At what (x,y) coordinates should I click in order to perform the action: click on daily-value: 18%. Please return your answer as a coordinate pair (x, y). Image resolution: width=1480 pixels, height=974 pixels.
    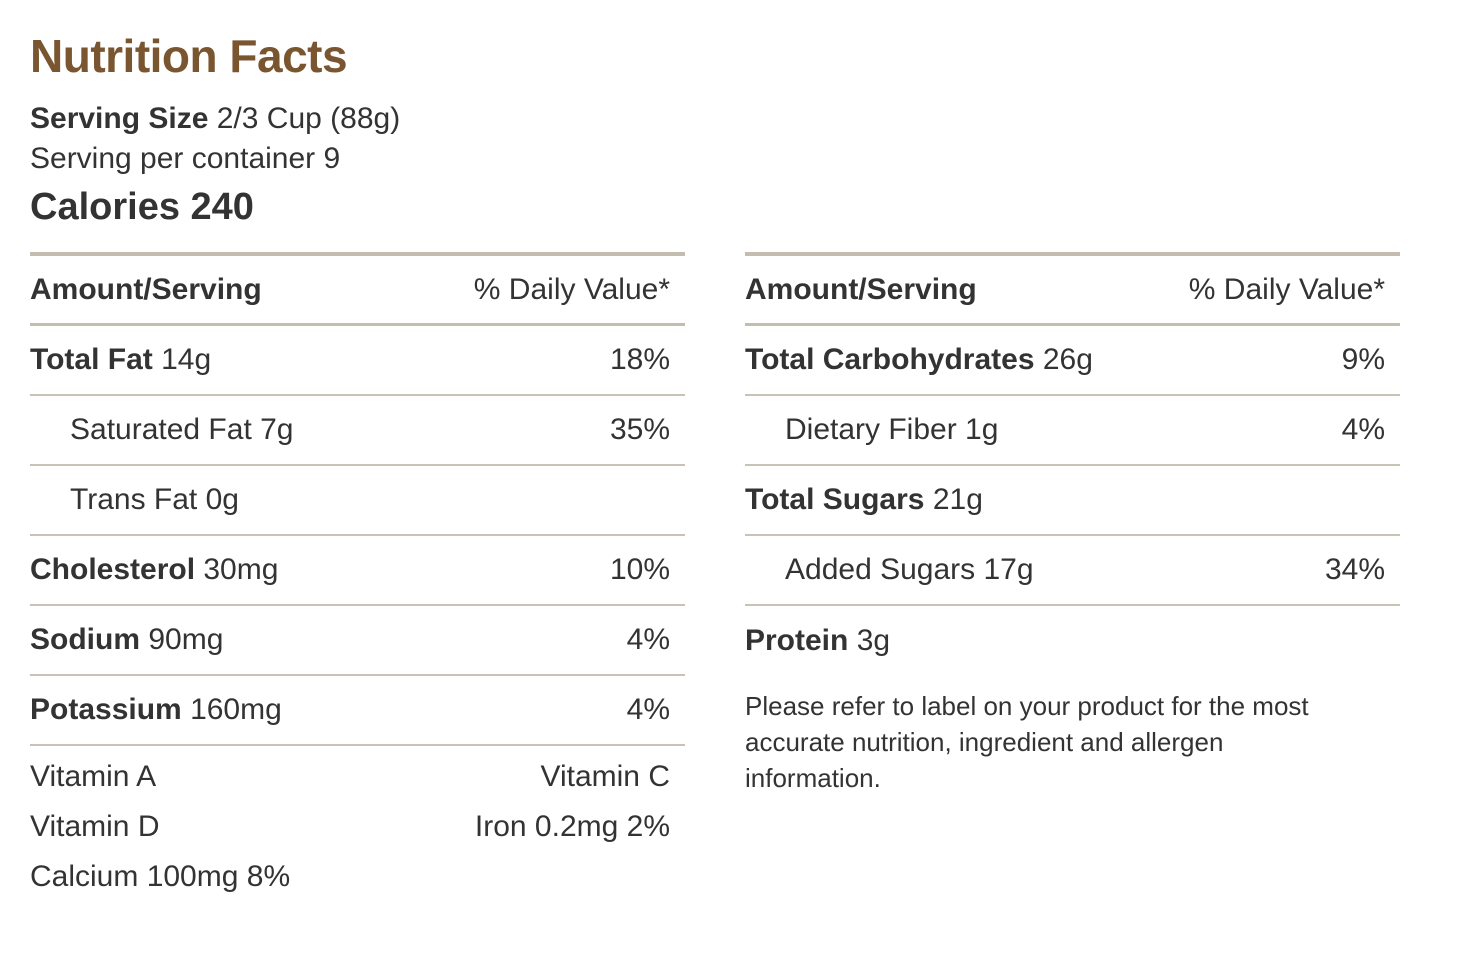
    Looking at the image, I should click on (639, 359).